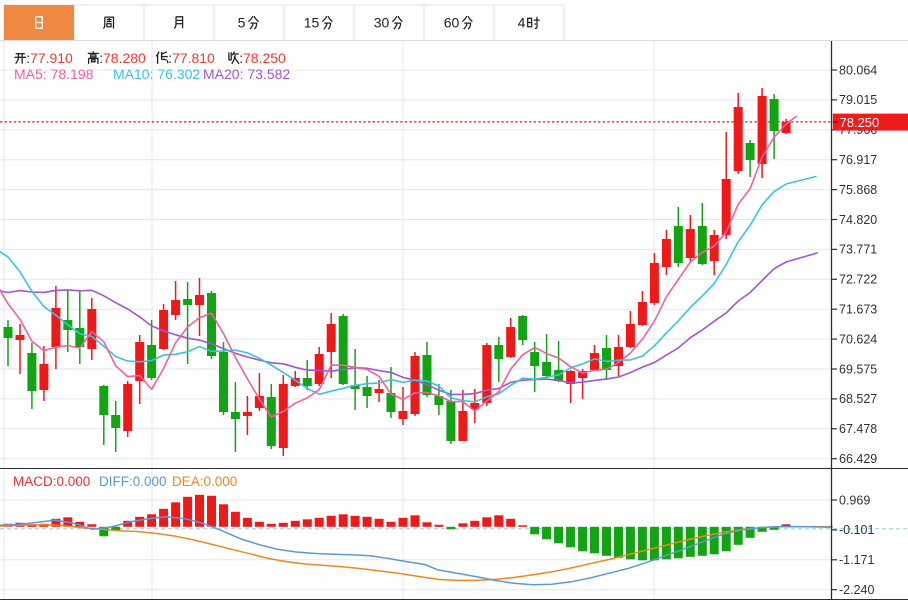 This screenshot has width=908, height=608. What do you see at coordinates (856, 530) in the screenshot?
I see `svg-text: -0.101` at bounding box center [856, 530].